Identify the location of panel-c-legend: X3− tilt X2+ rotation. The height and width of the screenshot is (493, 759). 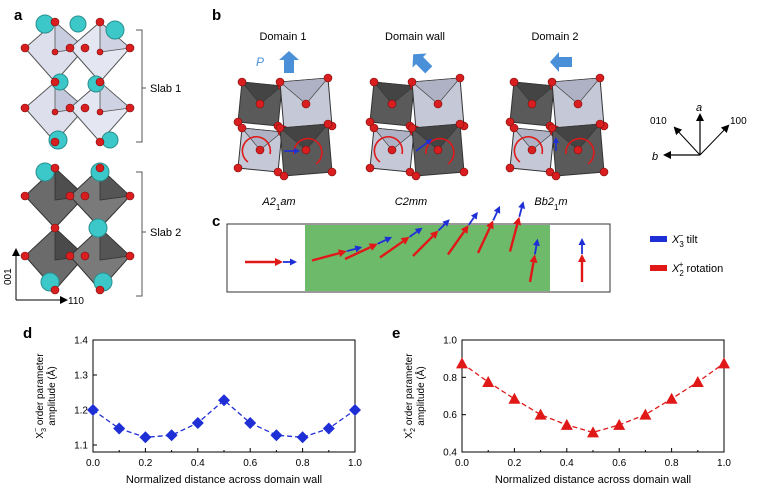
(686, 254).